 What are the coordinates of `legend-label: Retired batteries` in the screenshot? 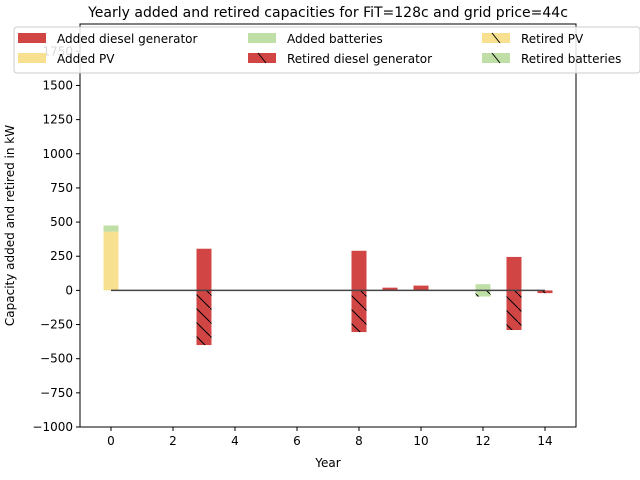 It's located at (571, 59).